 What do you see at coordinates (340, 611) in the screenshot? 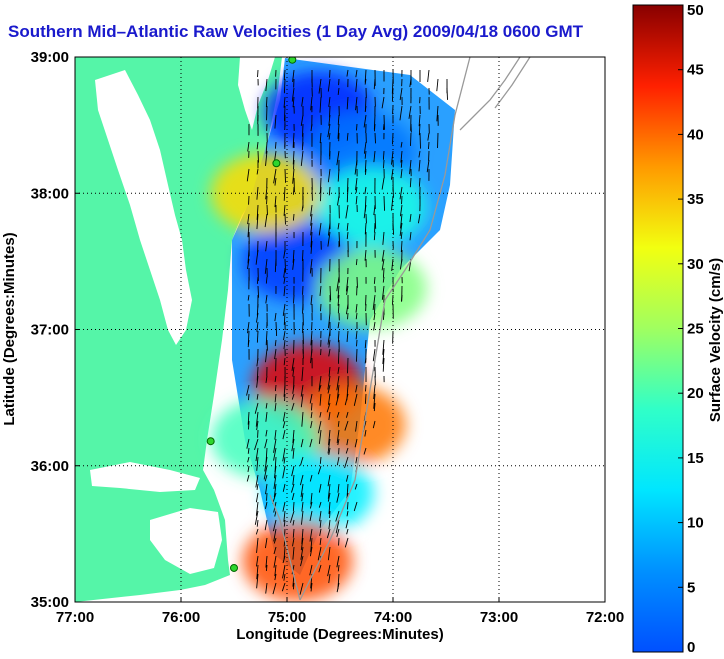
I see `x-axis: 77:00 76:00 75:00 74:00 73:00 72:00` at bounding box center [340, 611].